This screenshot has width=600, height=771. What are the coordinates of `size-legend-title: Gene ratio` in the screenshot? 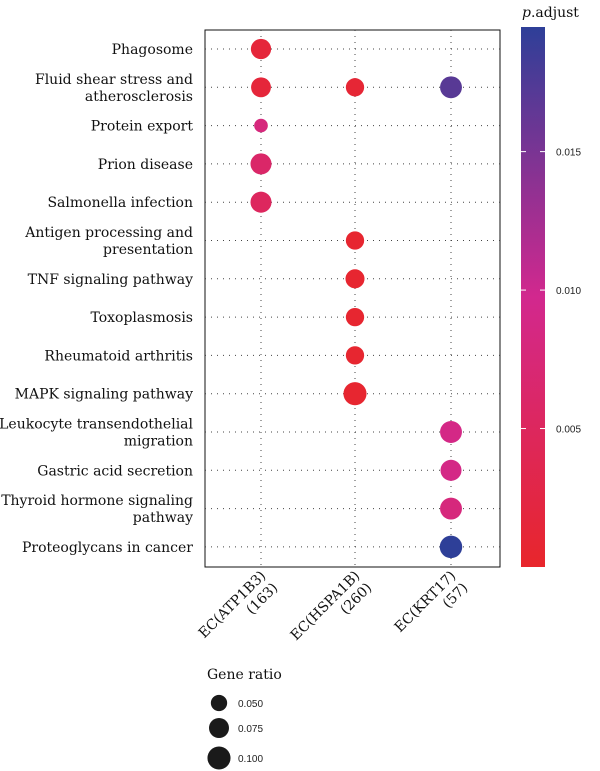 It's located at (244, 675).